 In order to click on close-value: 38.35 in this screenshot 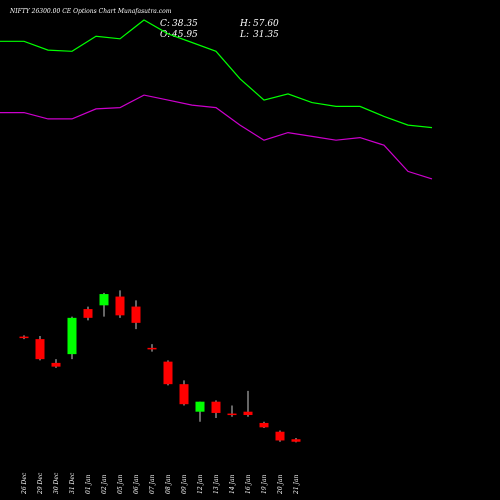, I will do `click(185, 24)`.